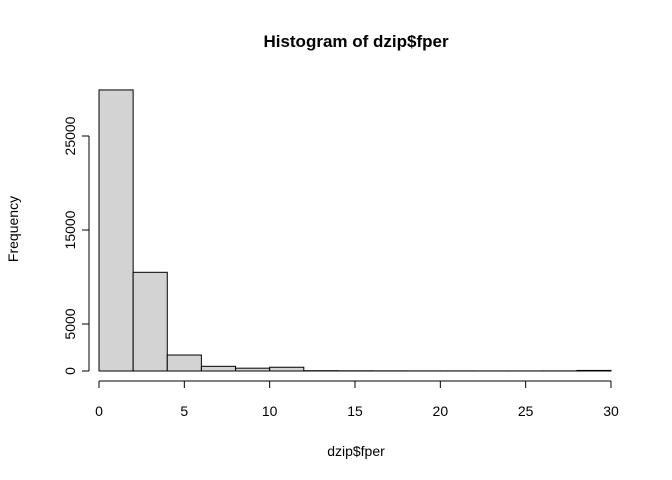 This screenshot has width=672, height=480. What do you see at coordinates (70, 371) in the screenshot?
I see `y-tick-label-0: 0` at bounding box center [70, 371].